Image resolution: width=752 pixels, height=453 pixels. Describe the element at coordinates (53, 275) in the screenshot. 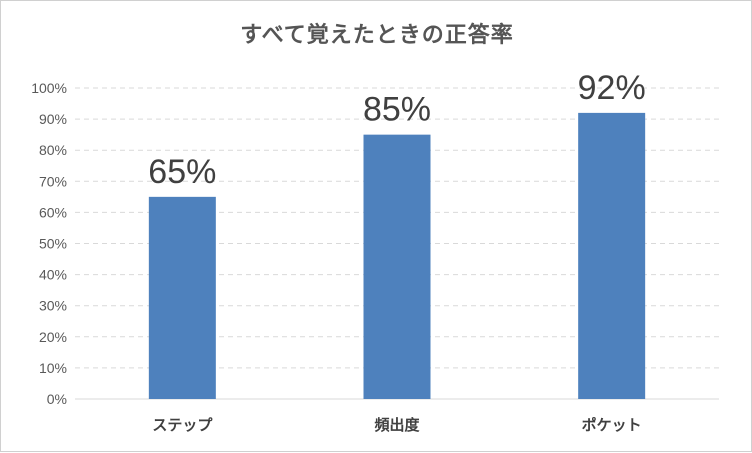

I see `y-tick-label: 40%` at that location.